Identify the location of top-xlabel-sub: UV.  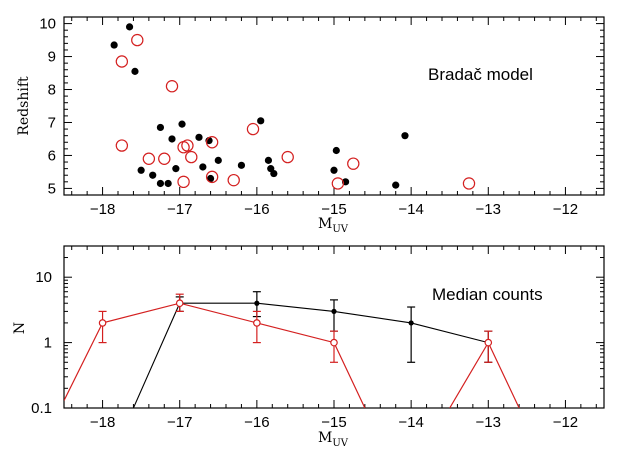
(340, 229).